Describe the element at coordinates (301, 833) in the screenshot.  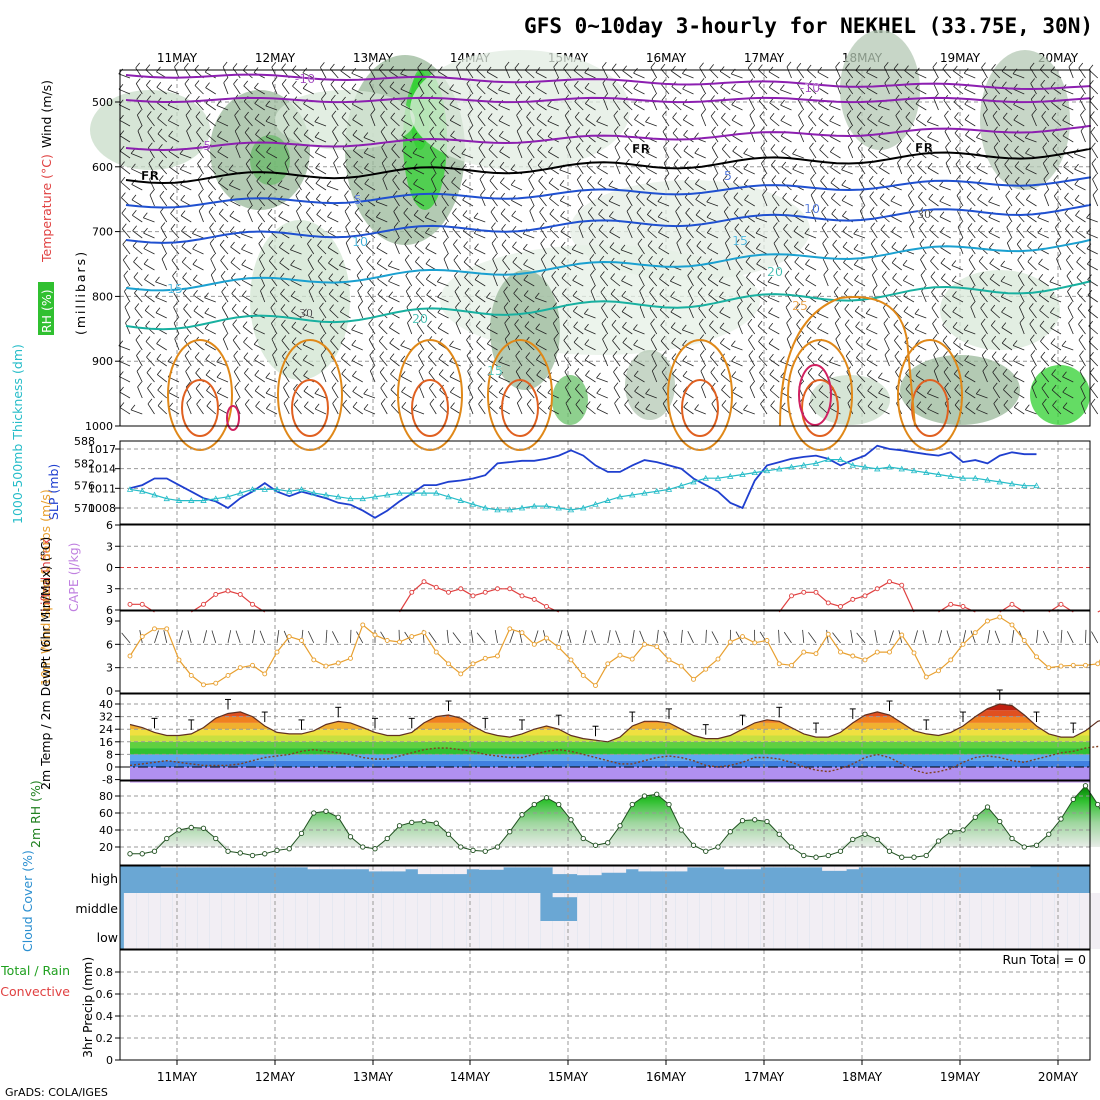
I see `rh2m-point` at that location.